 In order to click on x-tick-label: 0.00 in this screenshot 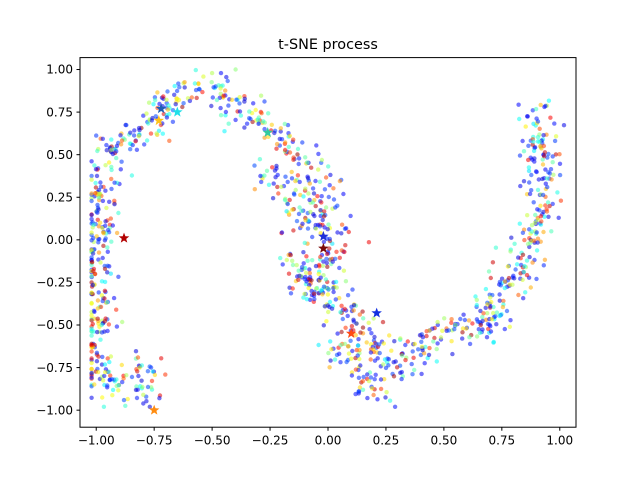, I will do `click(328, 441)`.